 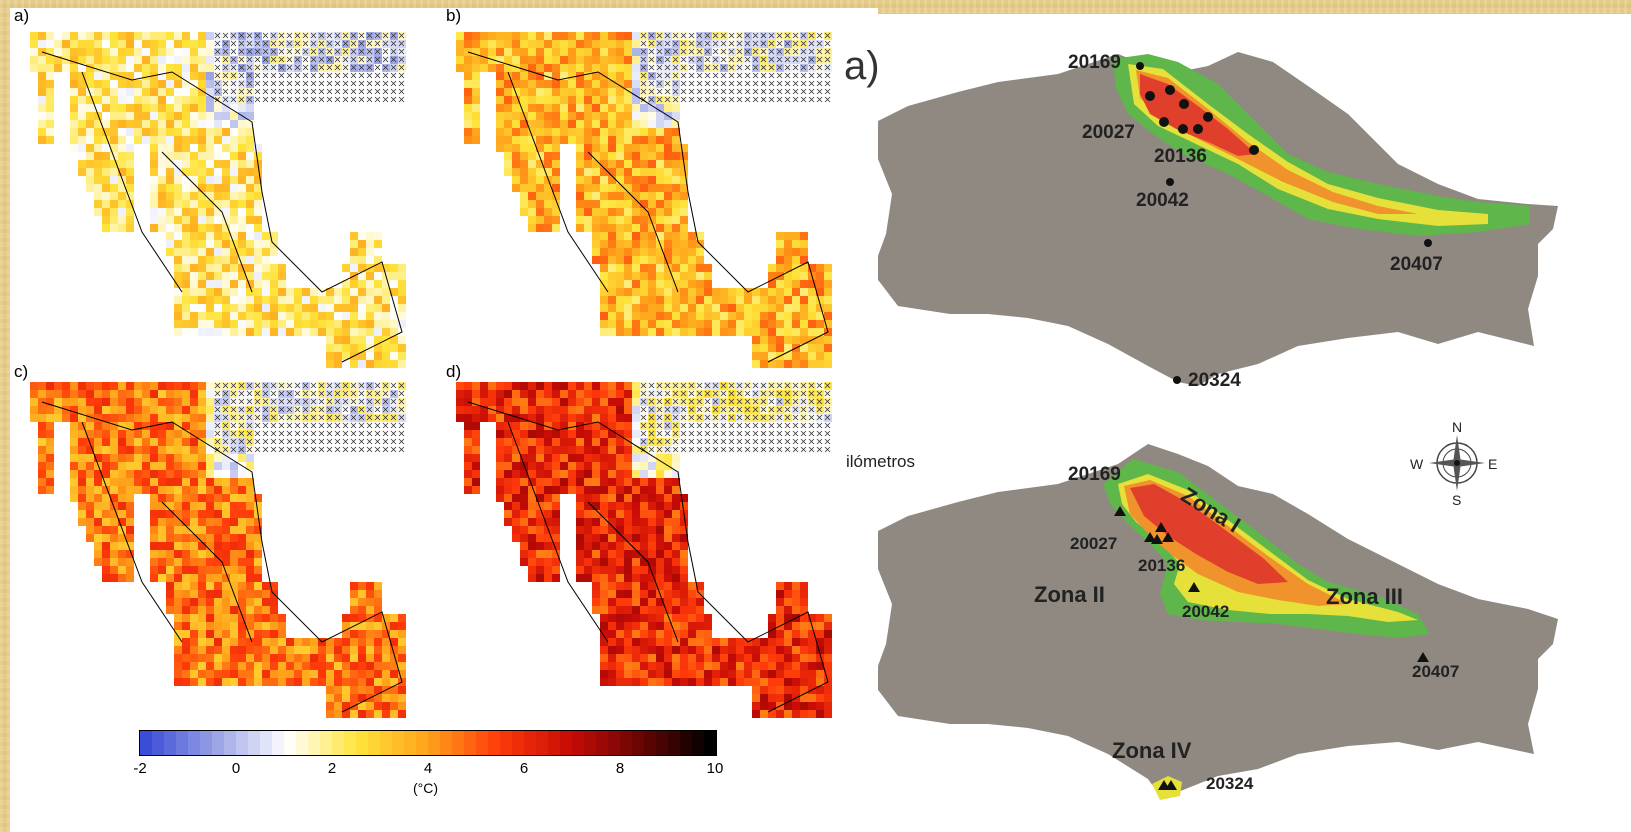 I want to click on lower-station-label-20042: 20042, so click(x=1206, y=611).